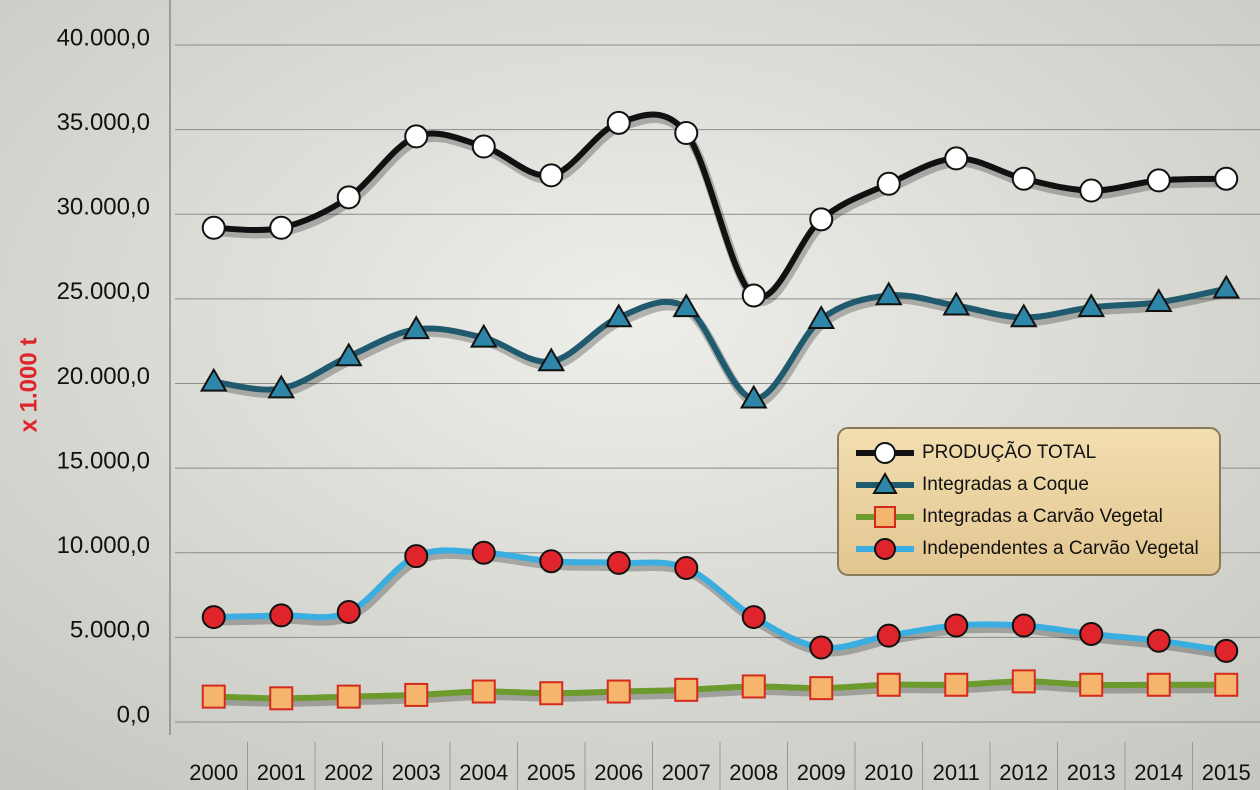 The height and width of the screenshot is (790, 1260). I want to click on legend-label: Integradas a Coque, so click(1005, 484).